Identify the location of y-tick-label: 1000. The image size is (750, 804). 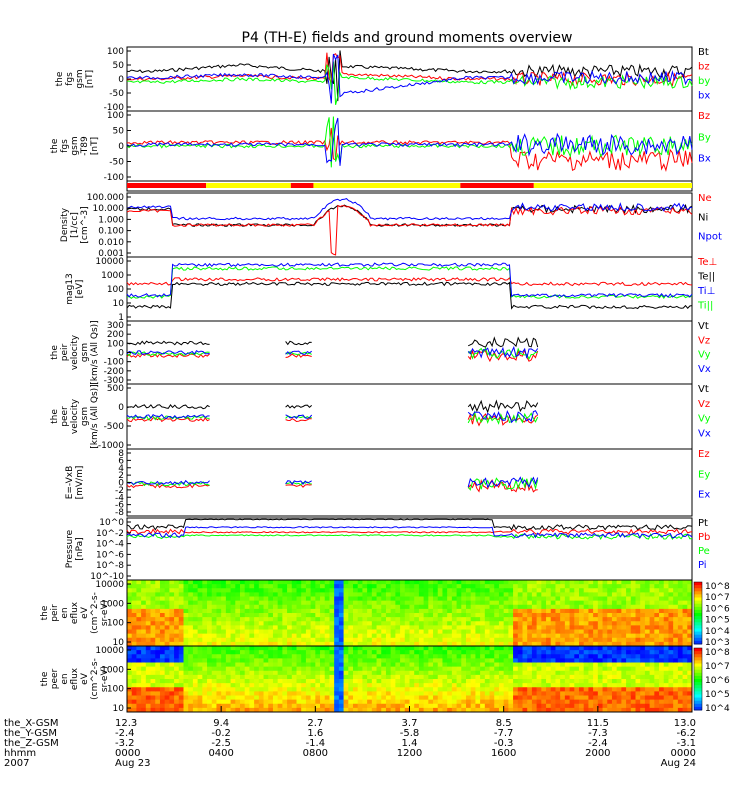
(112, 604).